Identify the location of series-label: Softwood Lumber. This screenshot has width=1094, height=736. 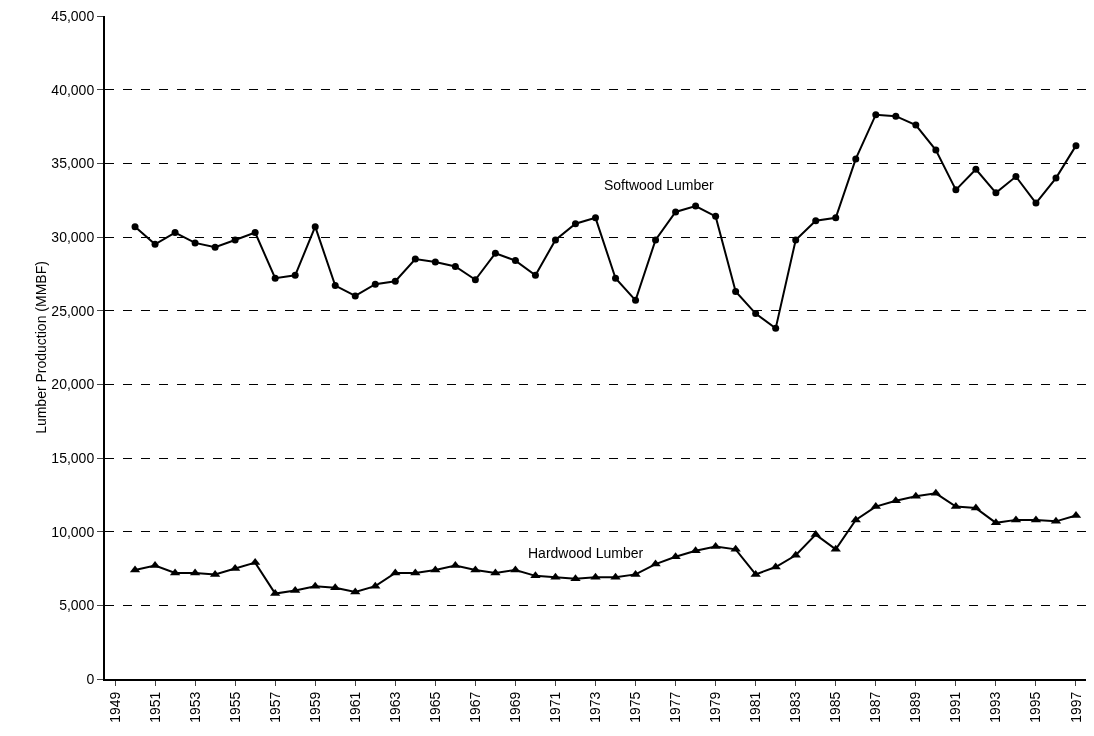
(659, 185).